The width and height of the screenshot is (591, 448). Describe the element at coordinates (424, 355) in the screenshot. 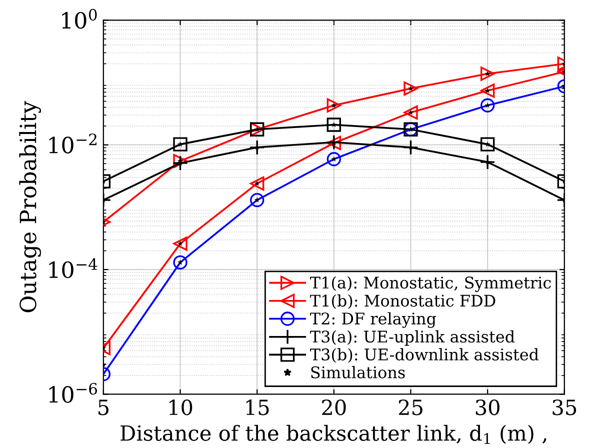

I see `legend-label: T3(b): UE-downlink assisted` at that location.